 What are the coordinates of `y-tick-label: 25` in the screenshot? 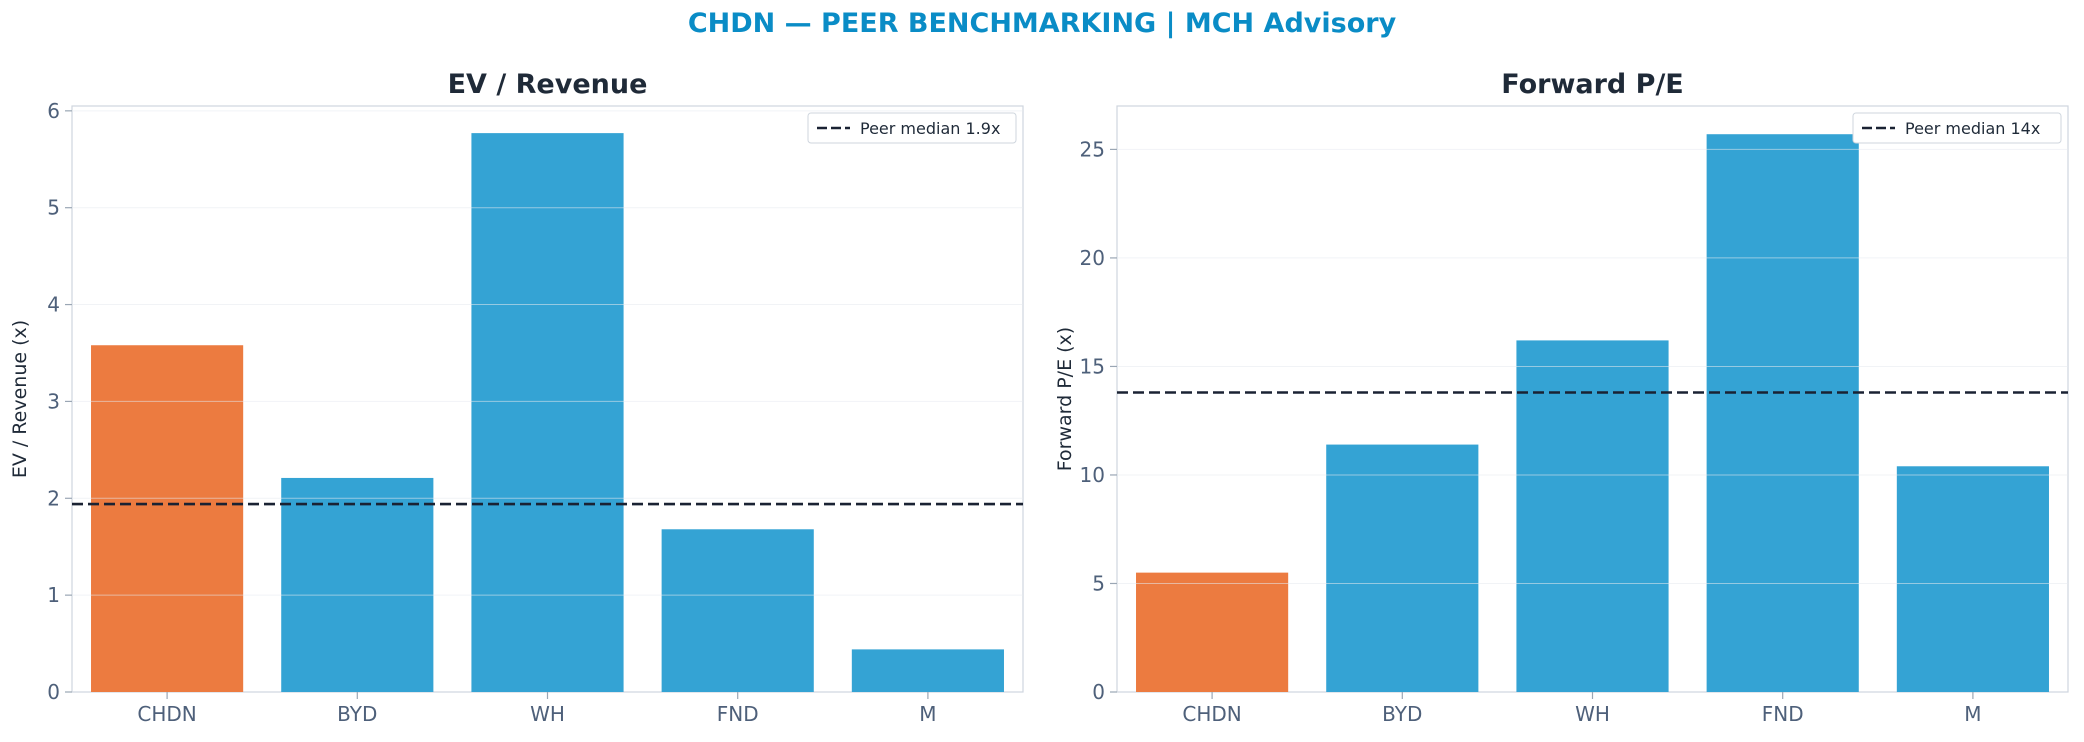 It's located at (1092, 149).